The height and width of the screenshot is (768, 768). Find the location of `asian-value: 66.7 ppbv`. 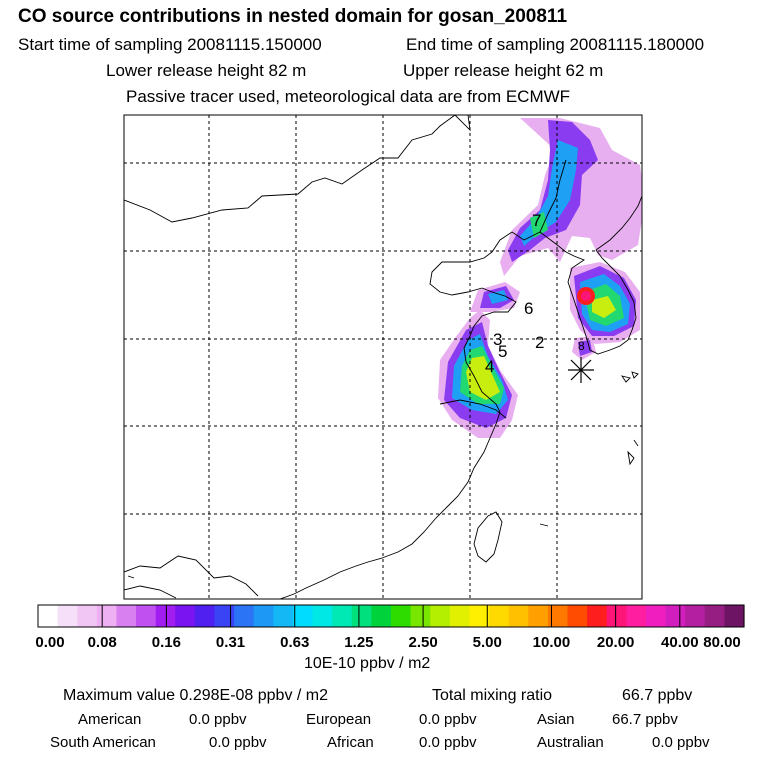

asian-value: 66.7 ppbv is located at coordinates (645, 719).